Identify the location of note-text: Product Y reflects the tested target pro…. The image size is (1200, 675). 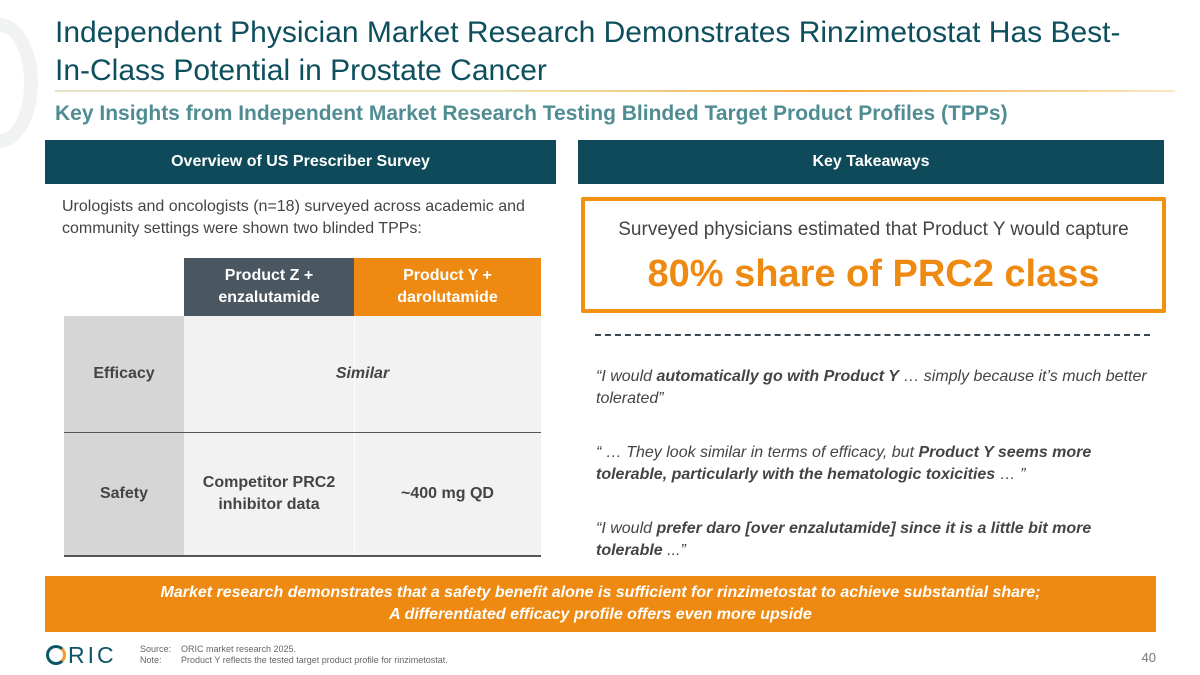
(314, 660).